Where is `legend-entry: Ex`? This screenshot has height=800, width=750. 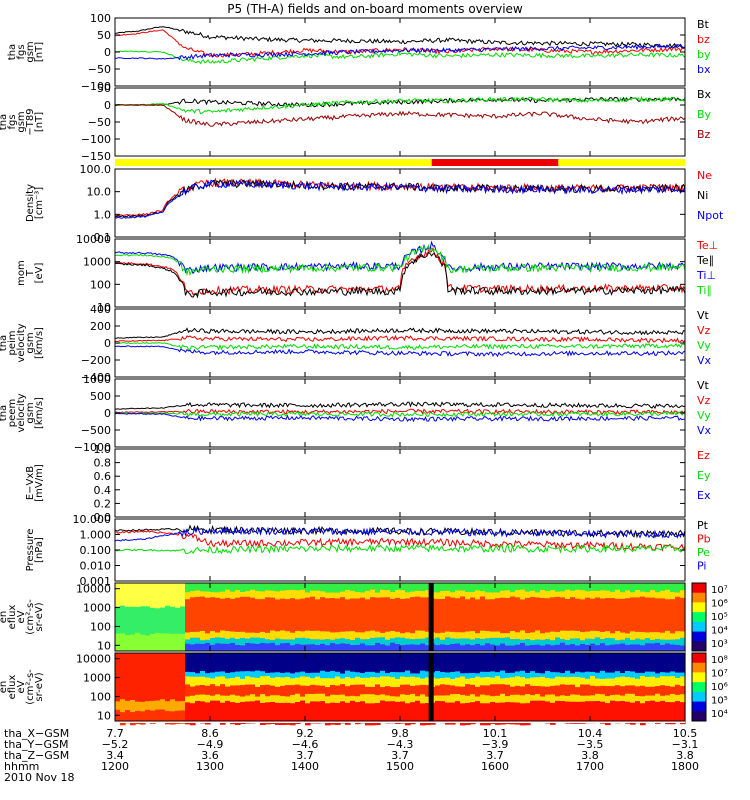 legend-entry: Ex is located at coordinates (704, 495).